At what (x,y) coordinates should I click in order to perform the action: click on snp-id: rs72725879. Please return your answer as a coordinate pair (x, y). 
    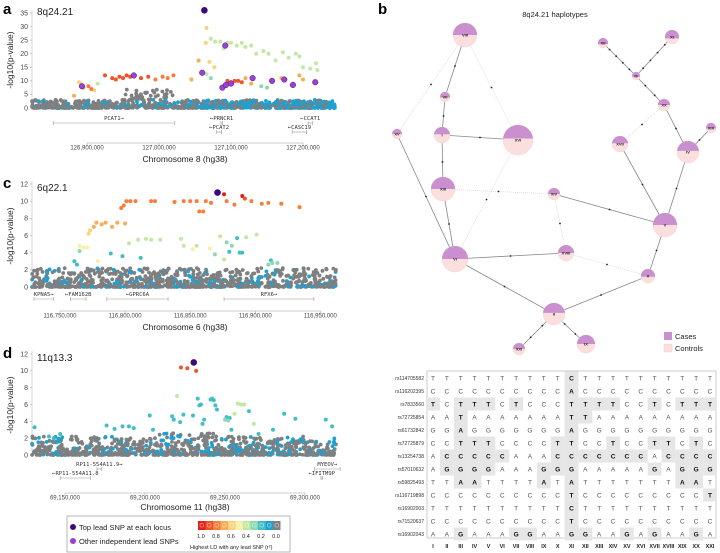
    Looking at the image, I should click on (411, 444).